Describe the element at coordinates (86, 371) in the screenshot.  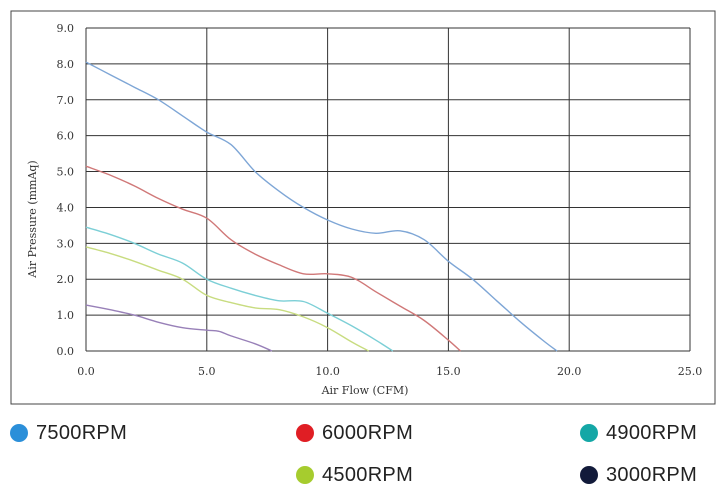
I see `x-tick-label: 0.0` at that location.